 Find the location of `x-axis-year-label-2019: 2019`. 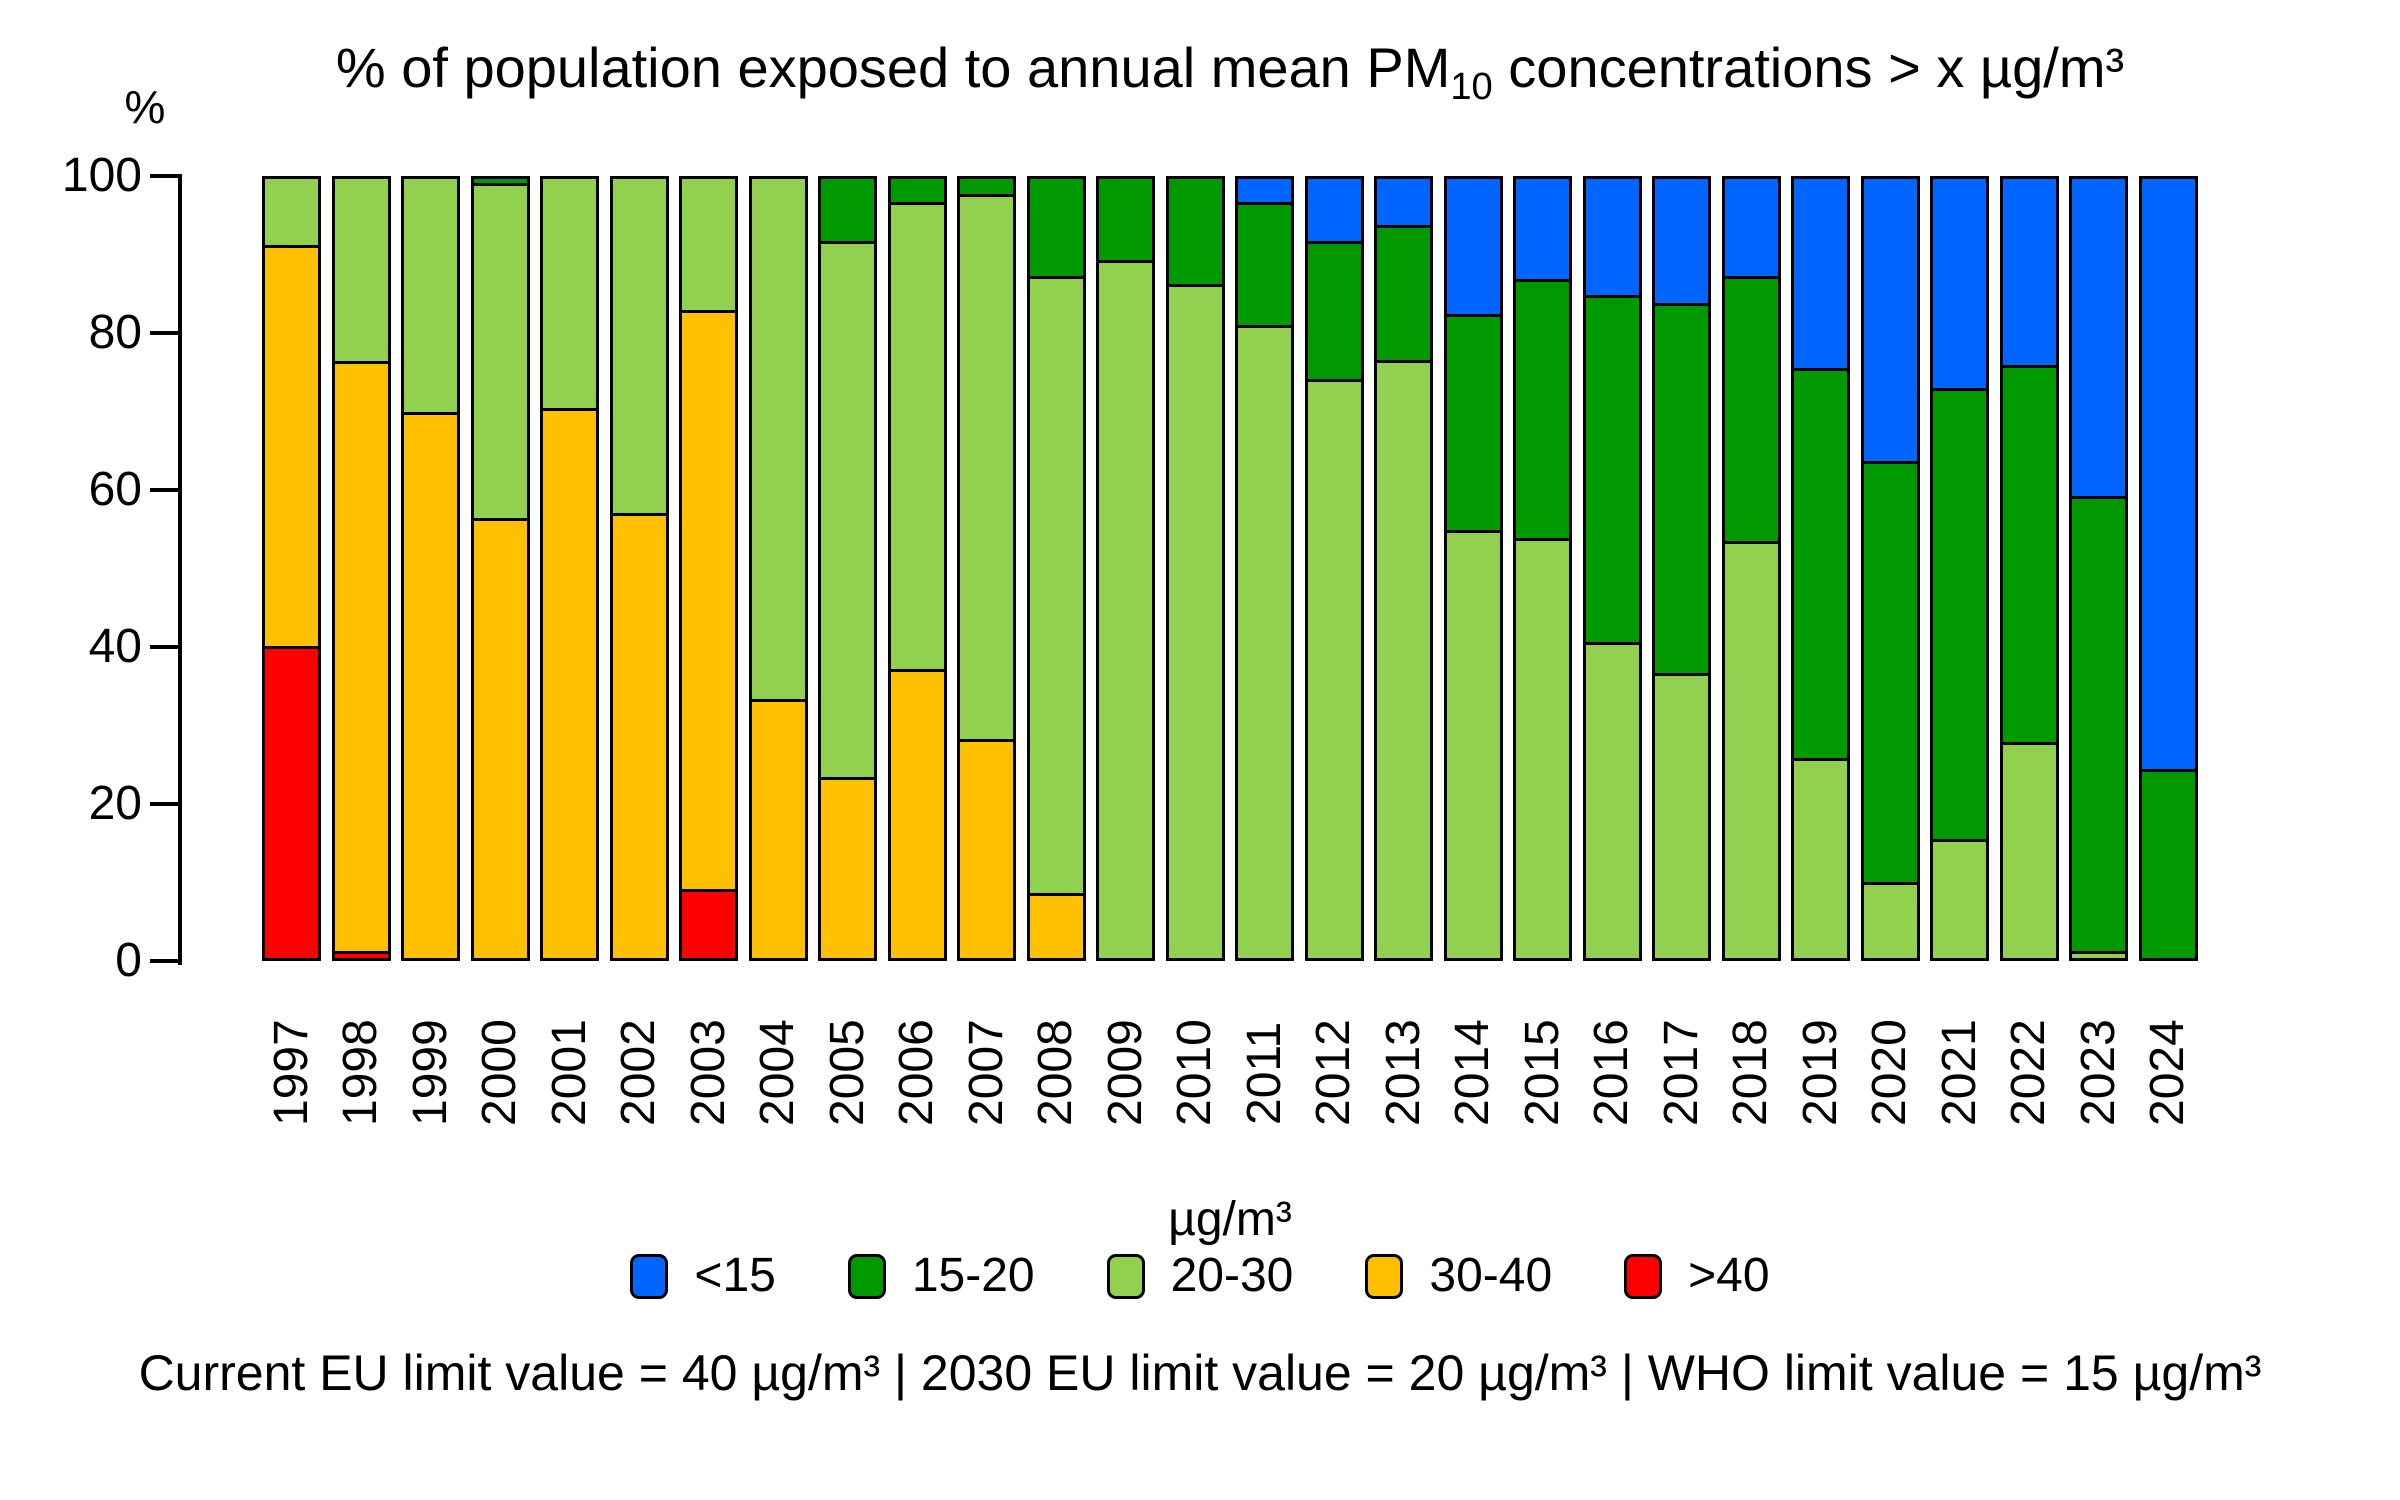

x-axis-year-label-2019: 2019 is located at coordinates (1820, 1073).